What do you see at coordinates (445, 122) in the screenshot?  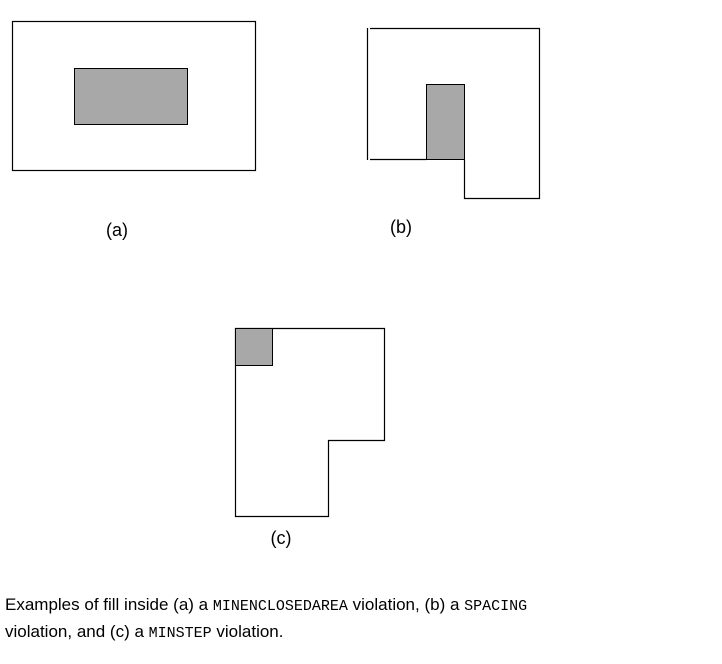 I see `panel-b-fill` at bounding box center [445, 122].